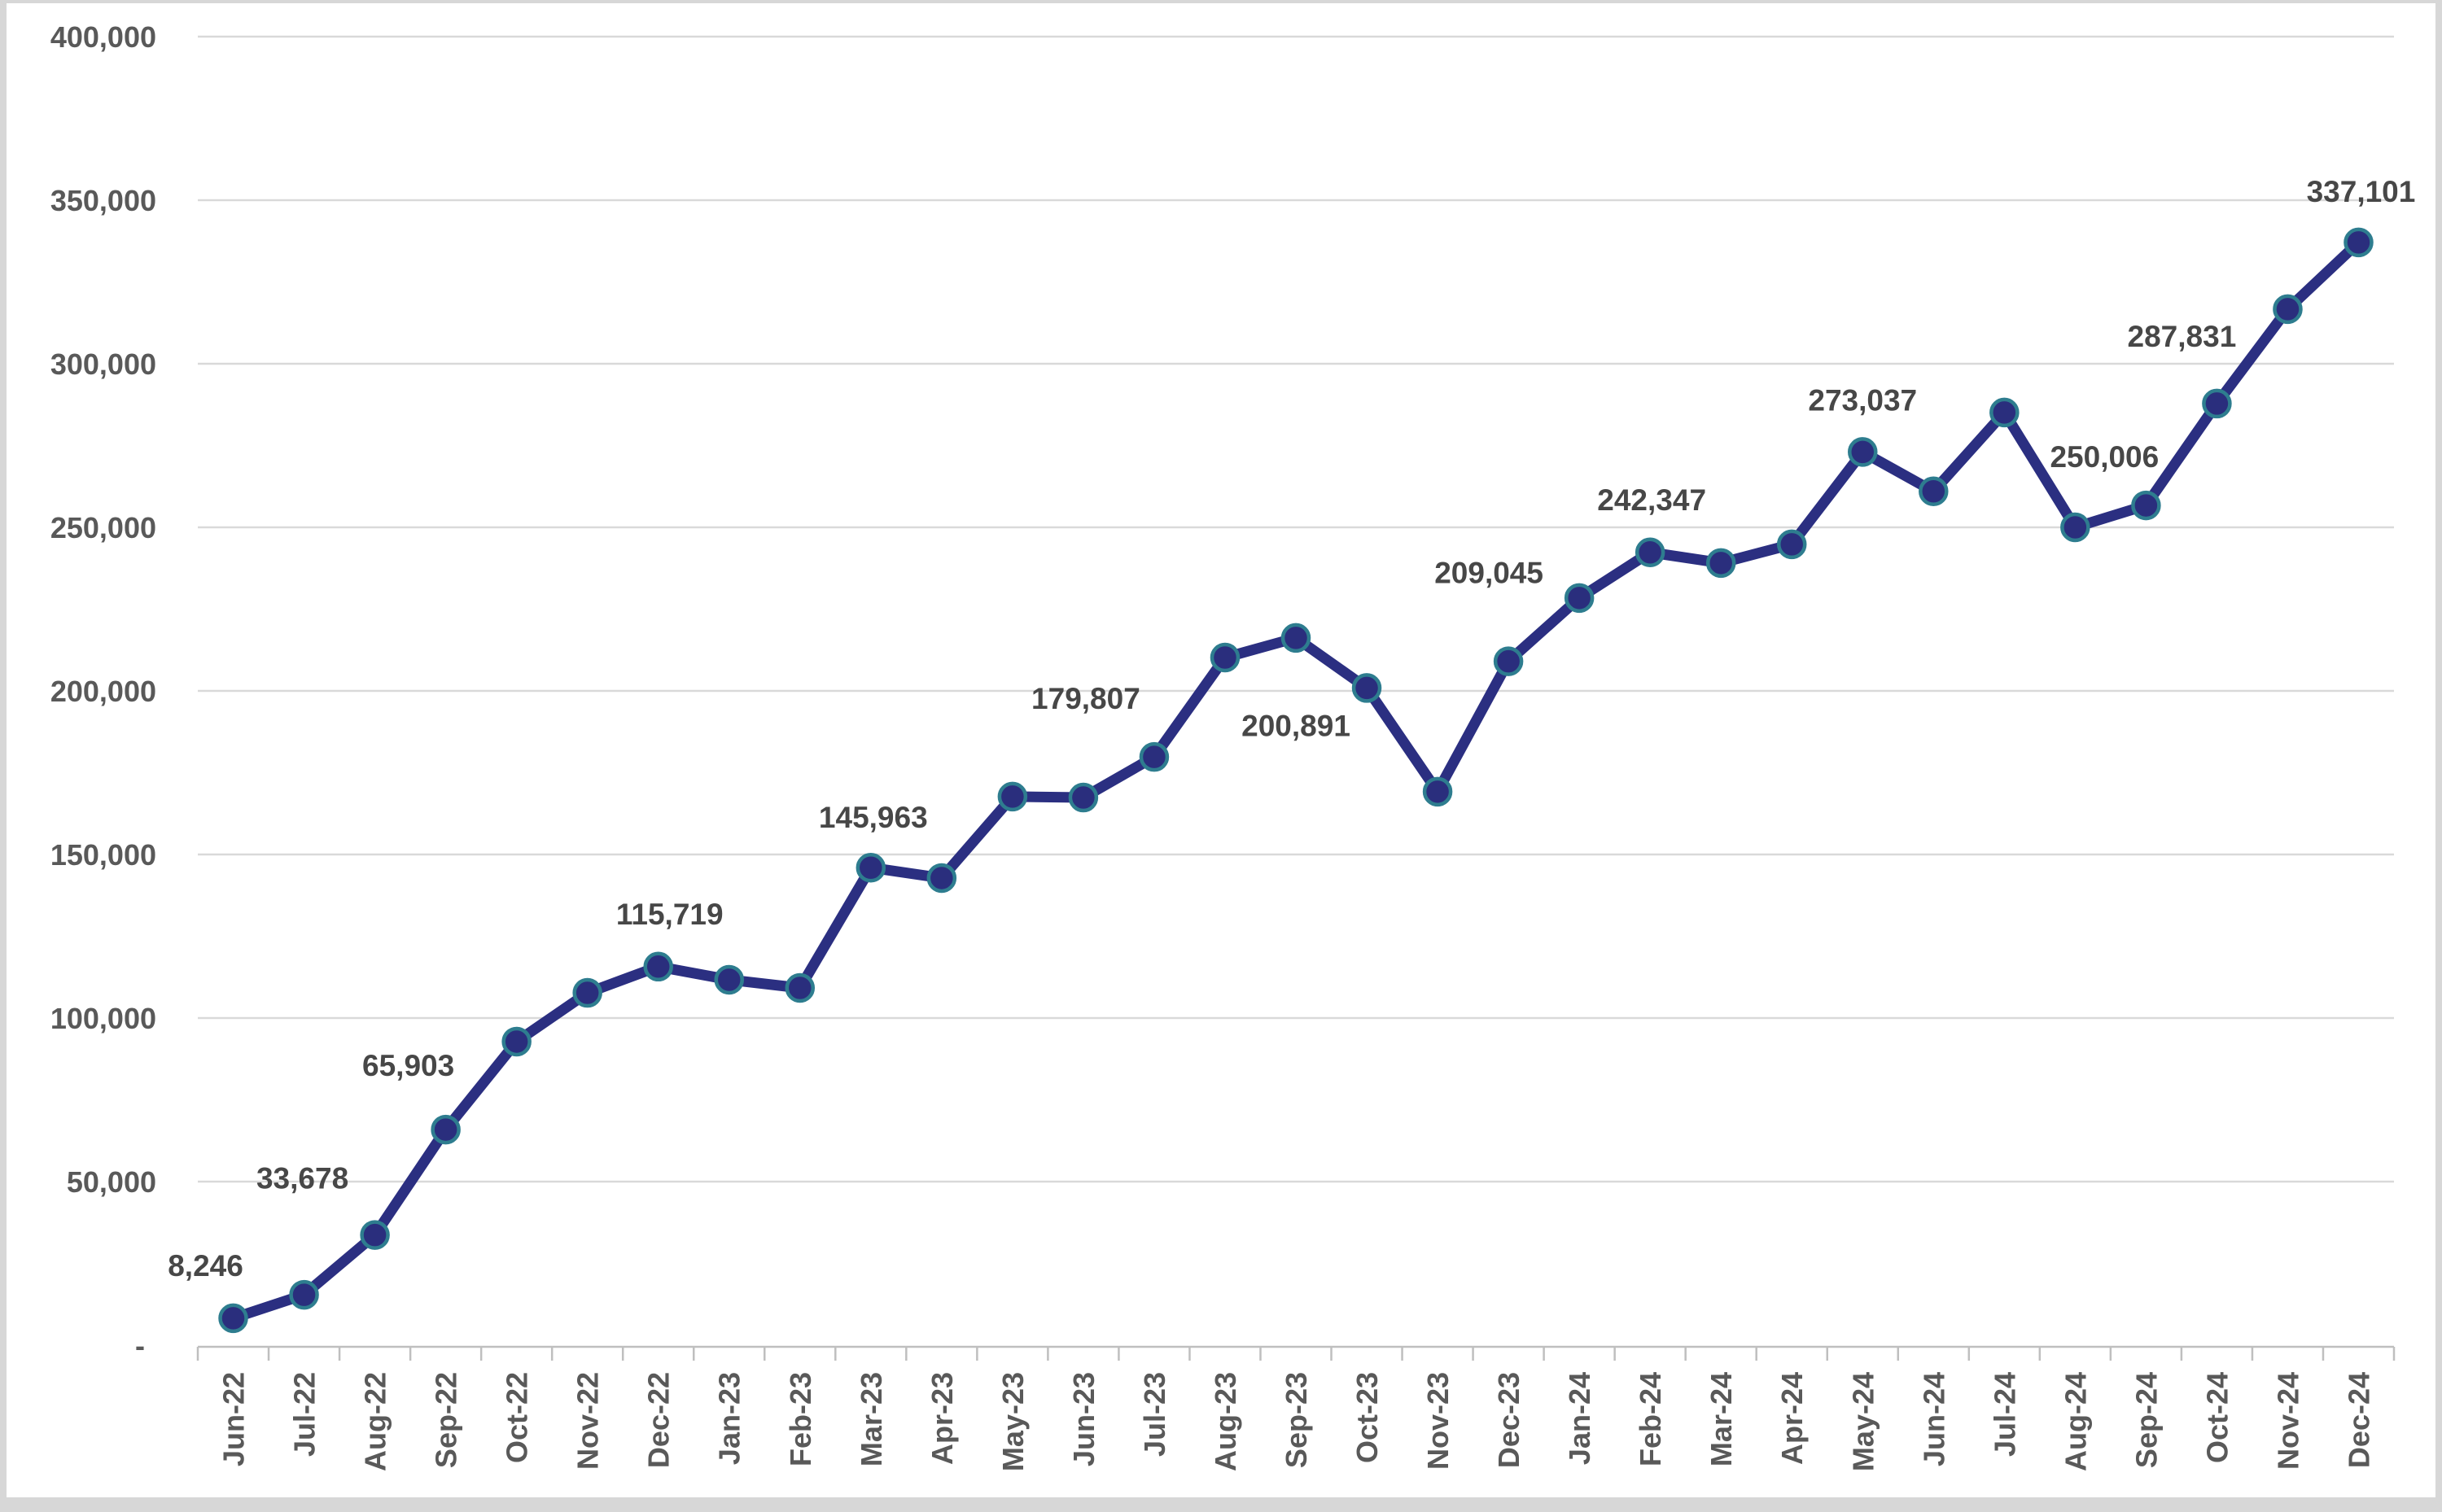 The height and width of the screenshot is (1512, 2442). I want to click on x-axis-tick-label: Oct-23, so click(1367, 1417).